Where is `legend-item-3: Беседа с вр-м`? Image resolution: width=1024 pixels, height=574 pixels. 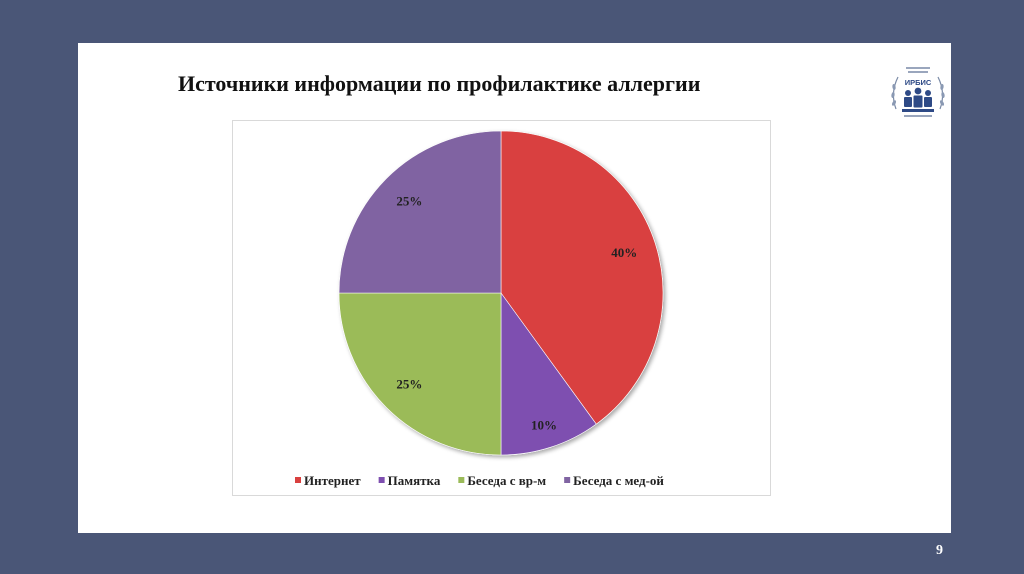
legend-item-3: Беседа с вр-м is located at coordinates (502, 480).